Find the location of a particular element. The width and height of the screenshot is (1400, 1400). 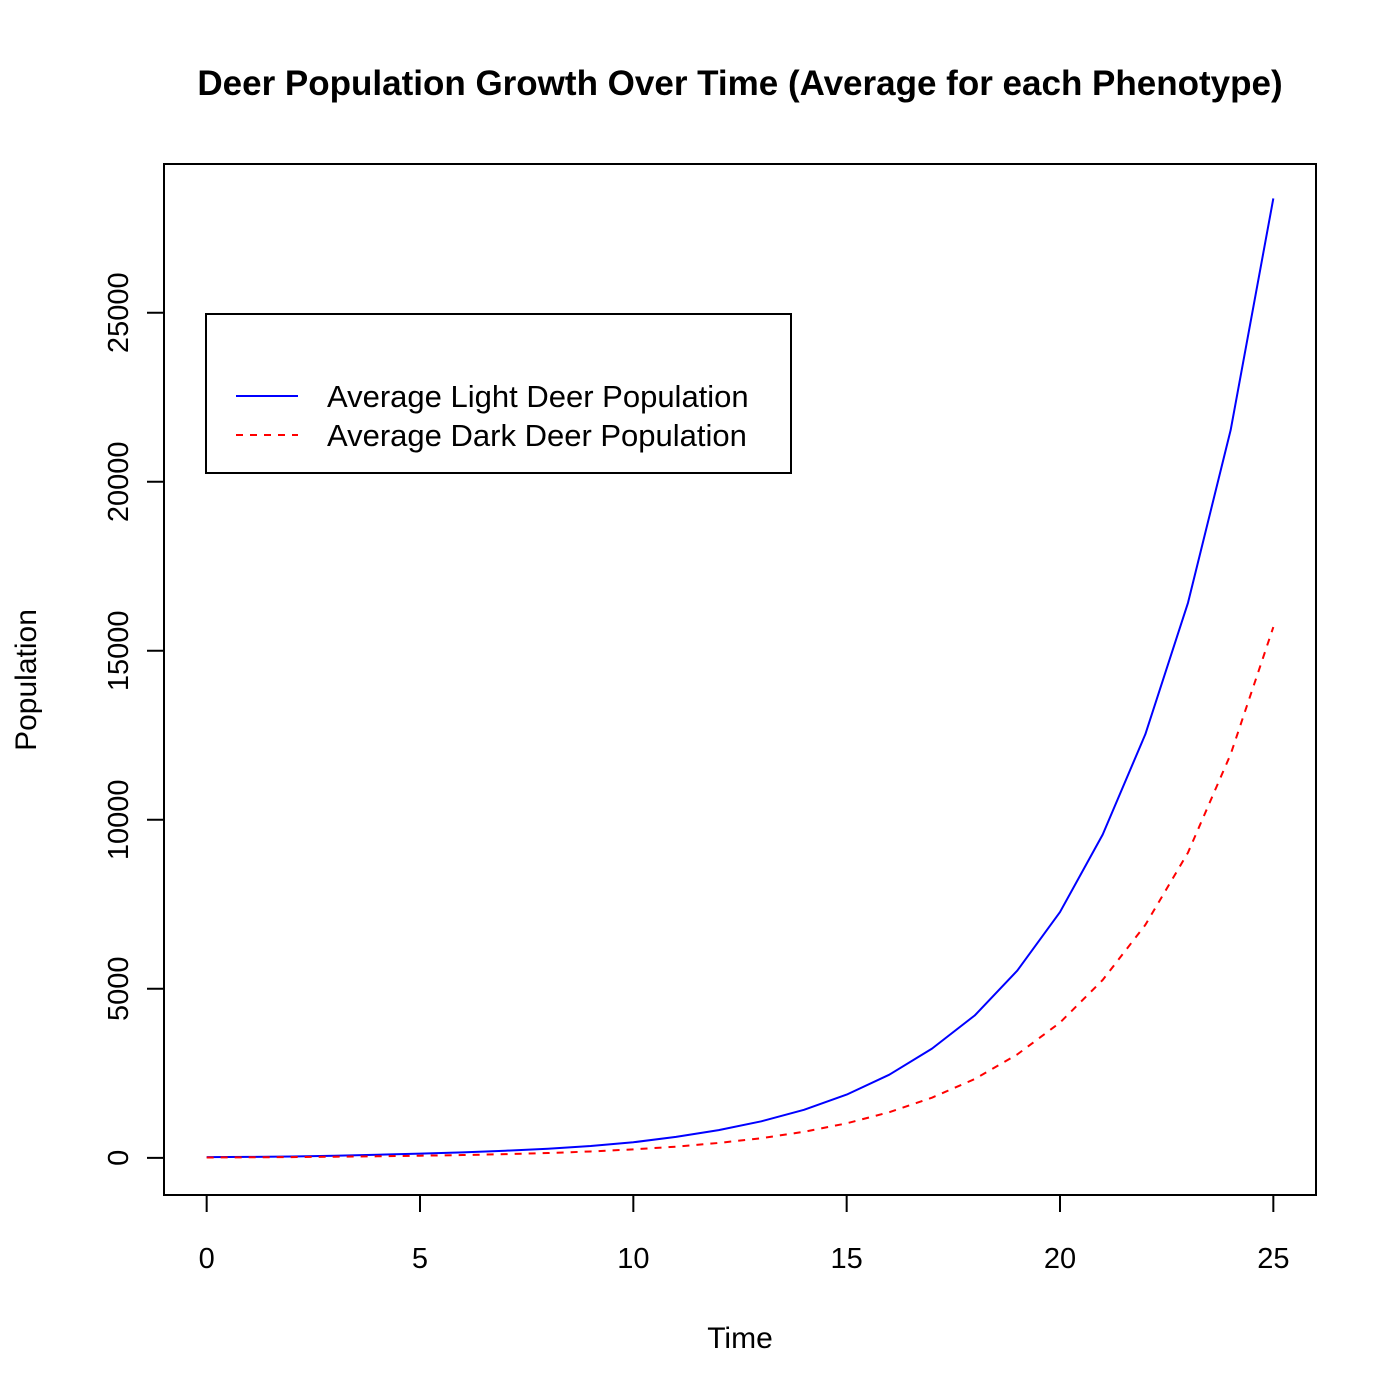

y-tick-label: 0 is located at coordinates (119, 1158).